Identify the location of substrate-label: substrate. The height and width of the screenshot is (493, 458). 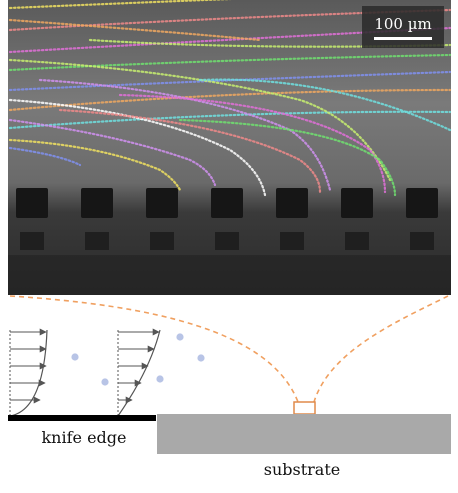
(302, 469).